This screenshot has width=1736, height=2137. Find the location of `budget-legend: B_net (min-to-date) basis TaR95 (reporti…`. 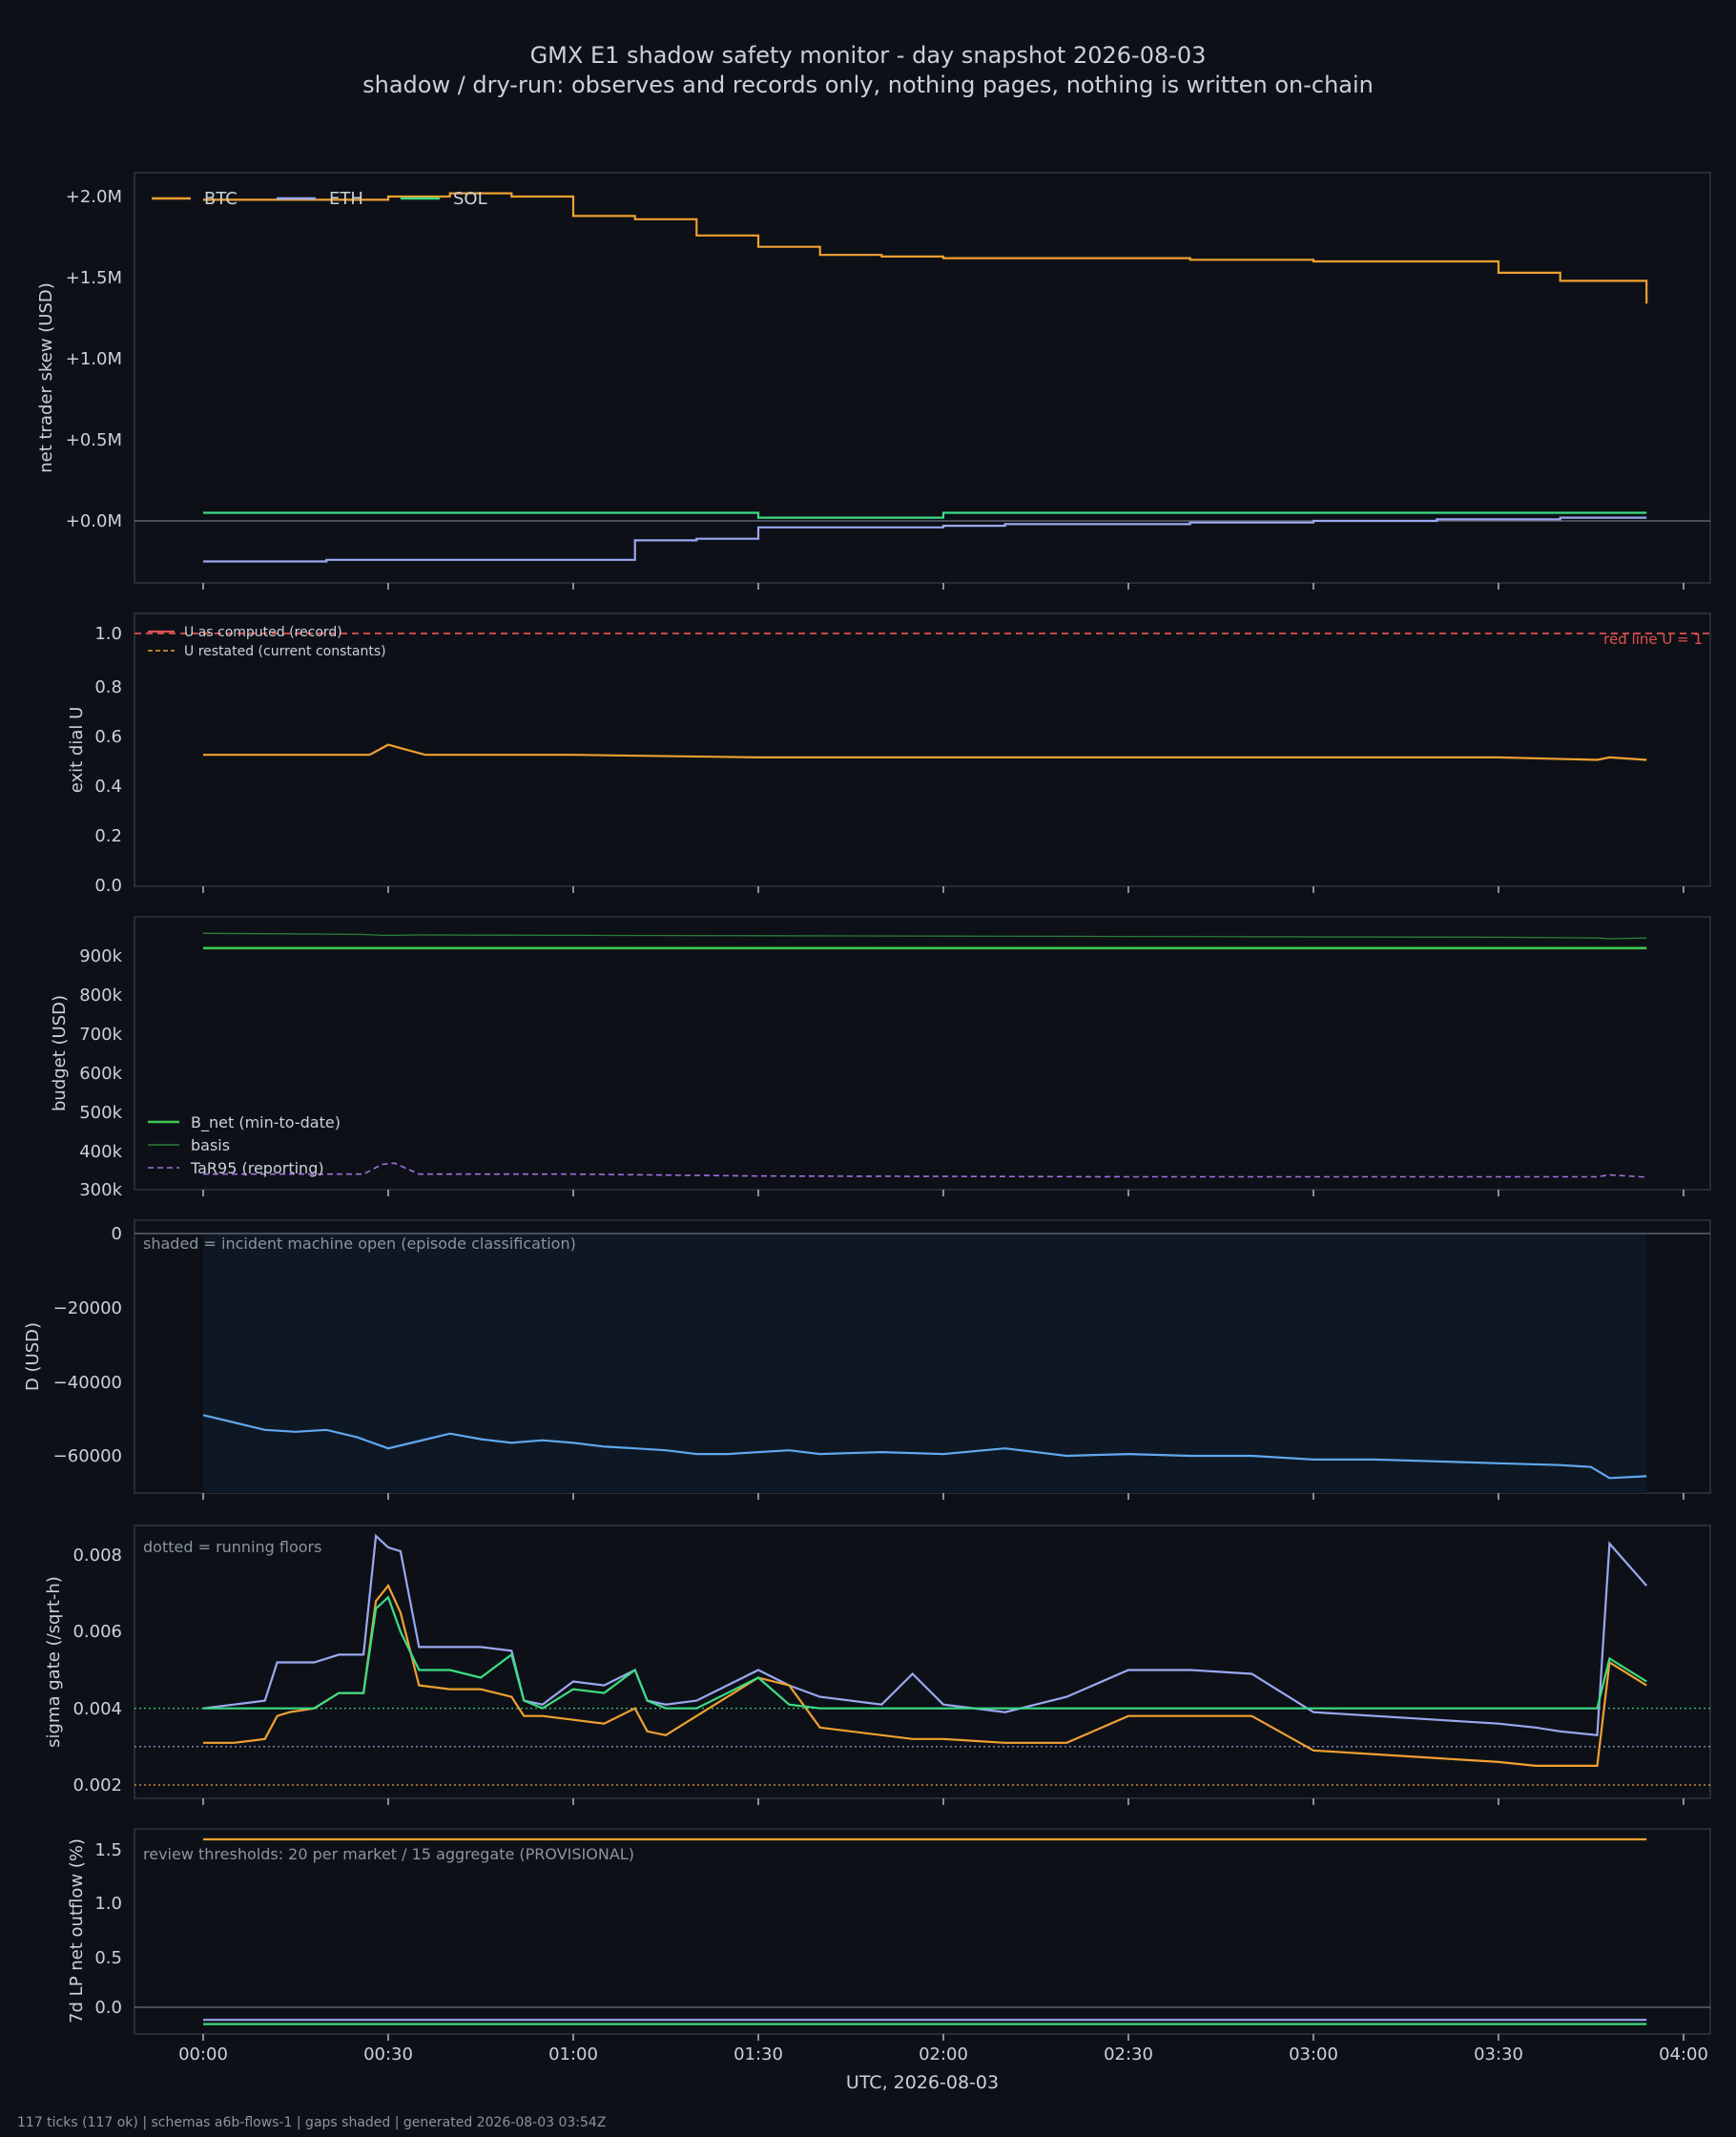

budget-legend: B_net (min-to-date) basis TaR95 (reporti… is located at coordinates (244, 1145).